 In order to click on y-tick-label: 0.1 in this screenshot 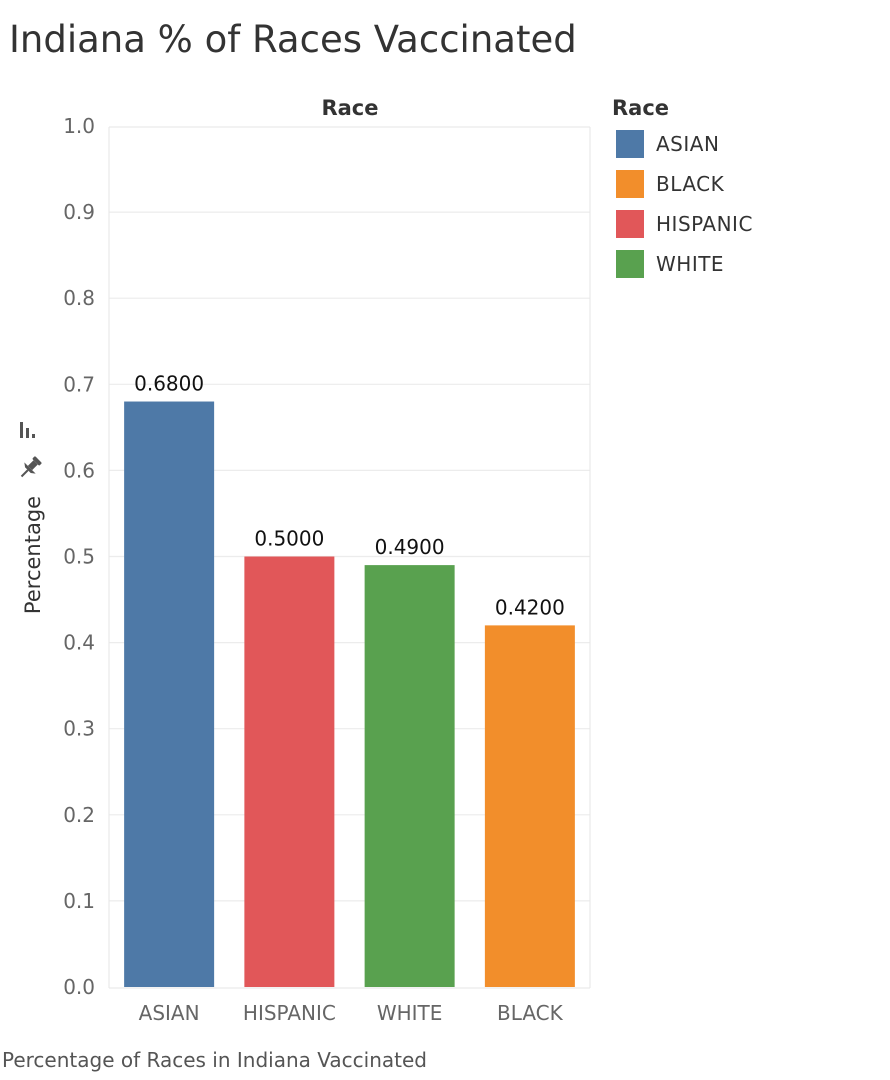, I will do `click(79, 901)`.